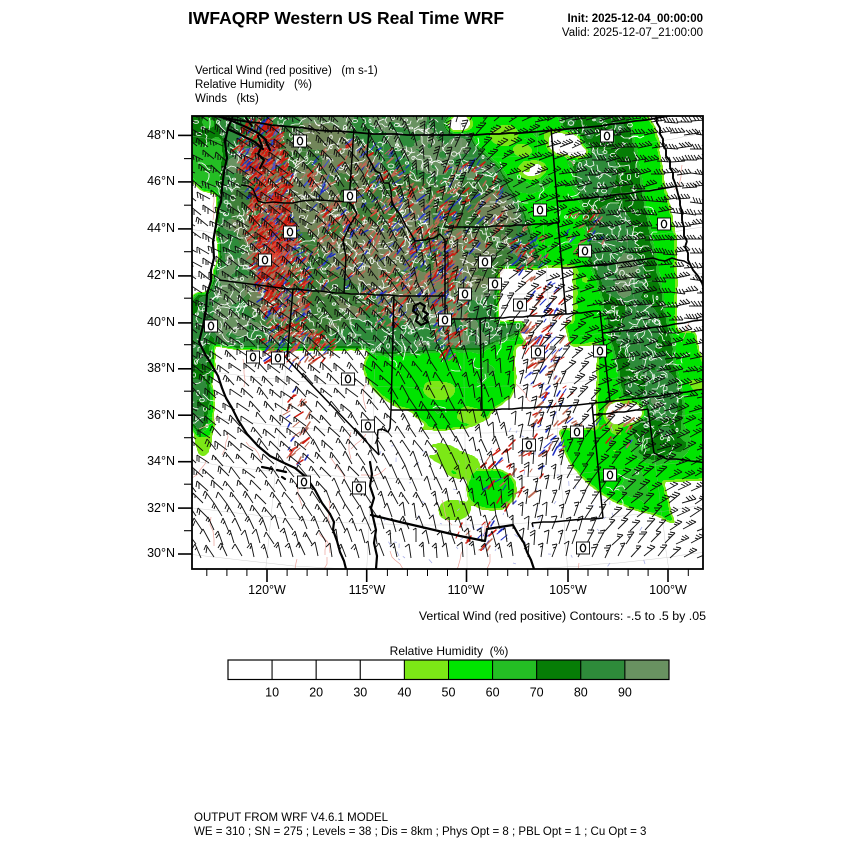 The image size is (850, 855). I want to click on svg-text: 50, so click(449, 693).